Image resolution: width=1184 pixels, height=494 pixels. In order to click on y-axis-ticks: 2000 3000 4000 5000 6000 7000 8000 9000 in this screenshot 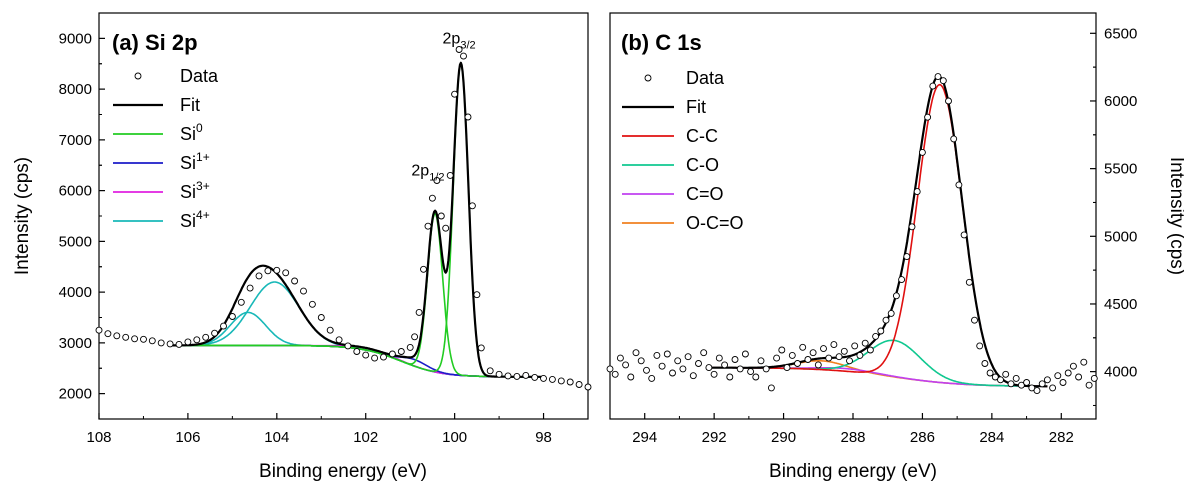, I will do `click(82, 216)`.